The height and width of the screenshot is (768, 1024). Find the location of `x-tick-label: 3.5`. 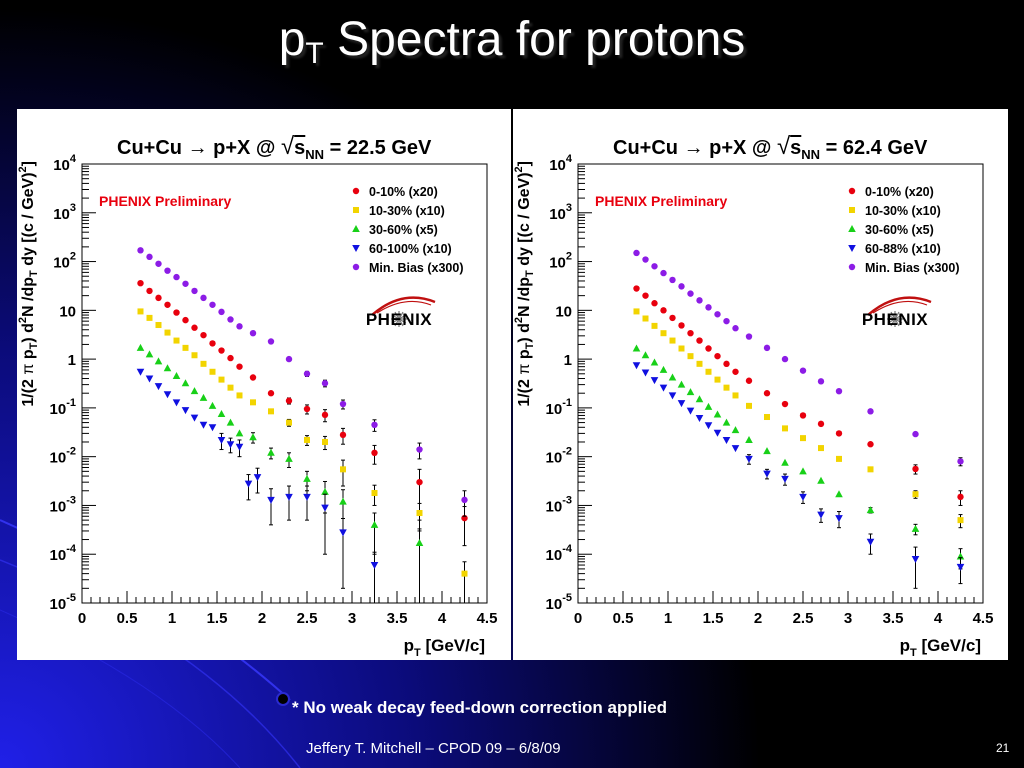

x-tick-label: 3.5 is located at coordinates (893, 618).